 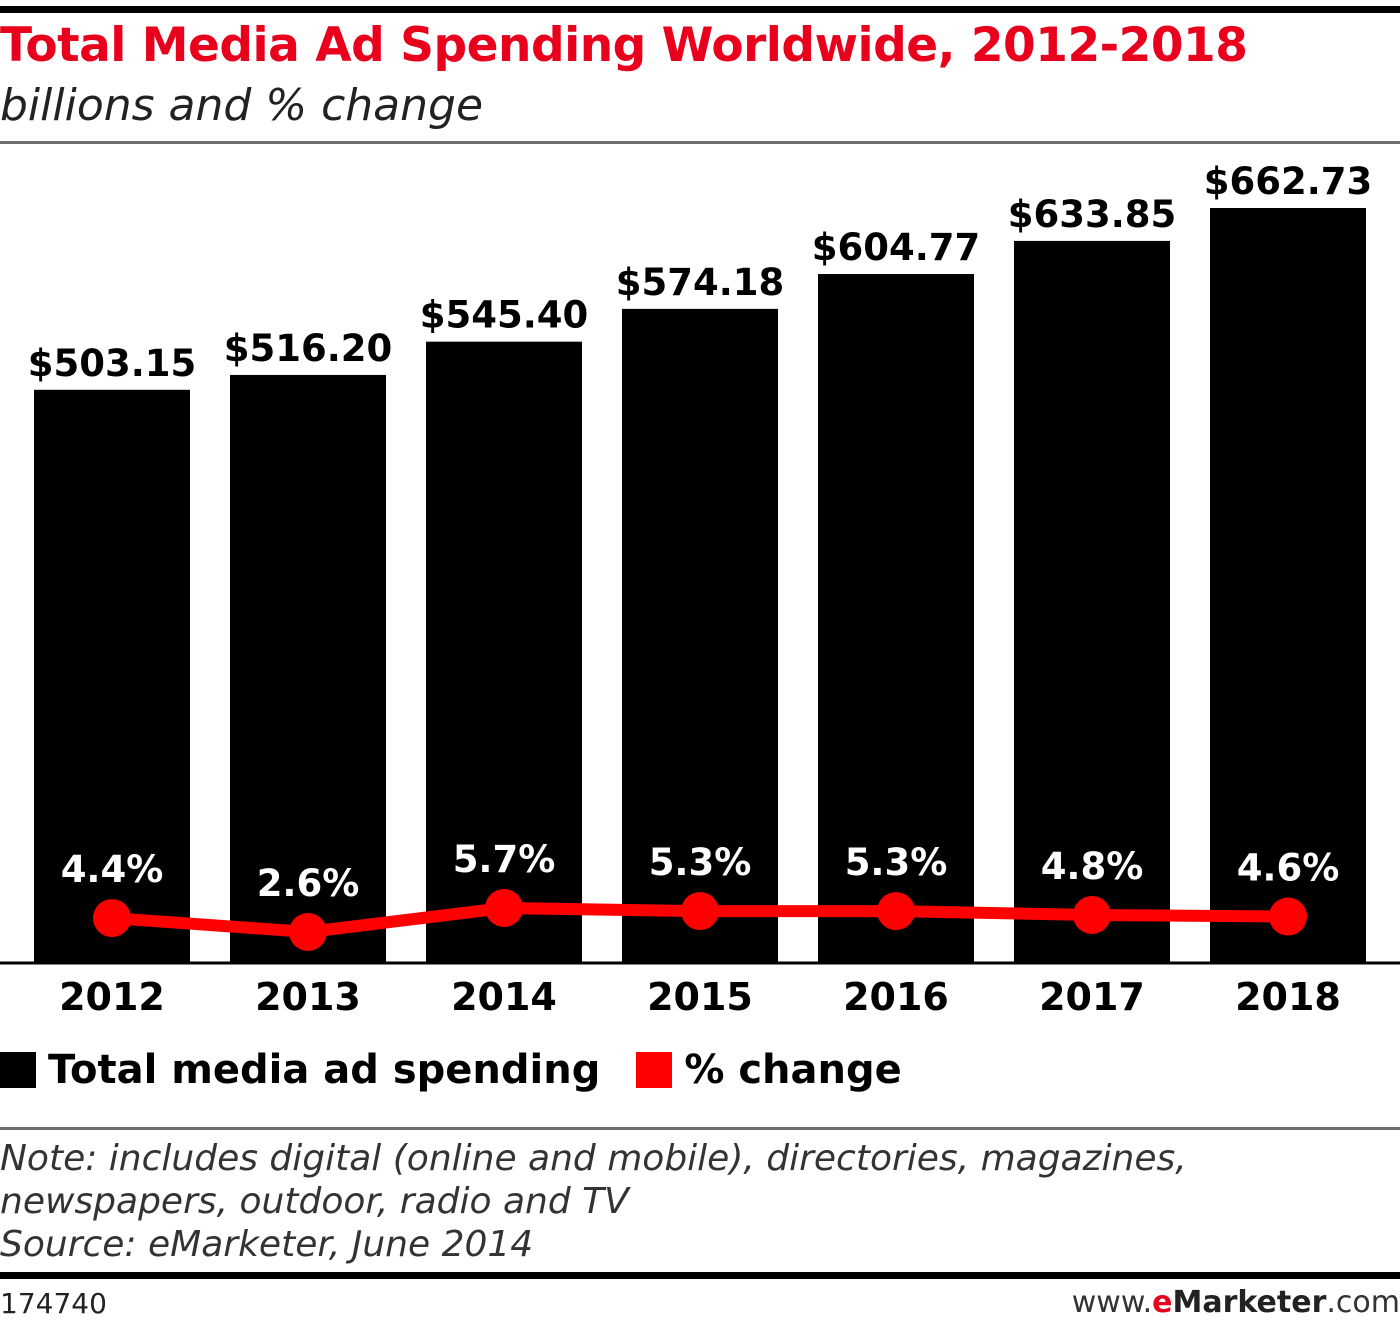 What do you see at coordinates (654, 1070) in the screenshot?
I see `legend-swatch-change` at bounding box center [654, 1070].